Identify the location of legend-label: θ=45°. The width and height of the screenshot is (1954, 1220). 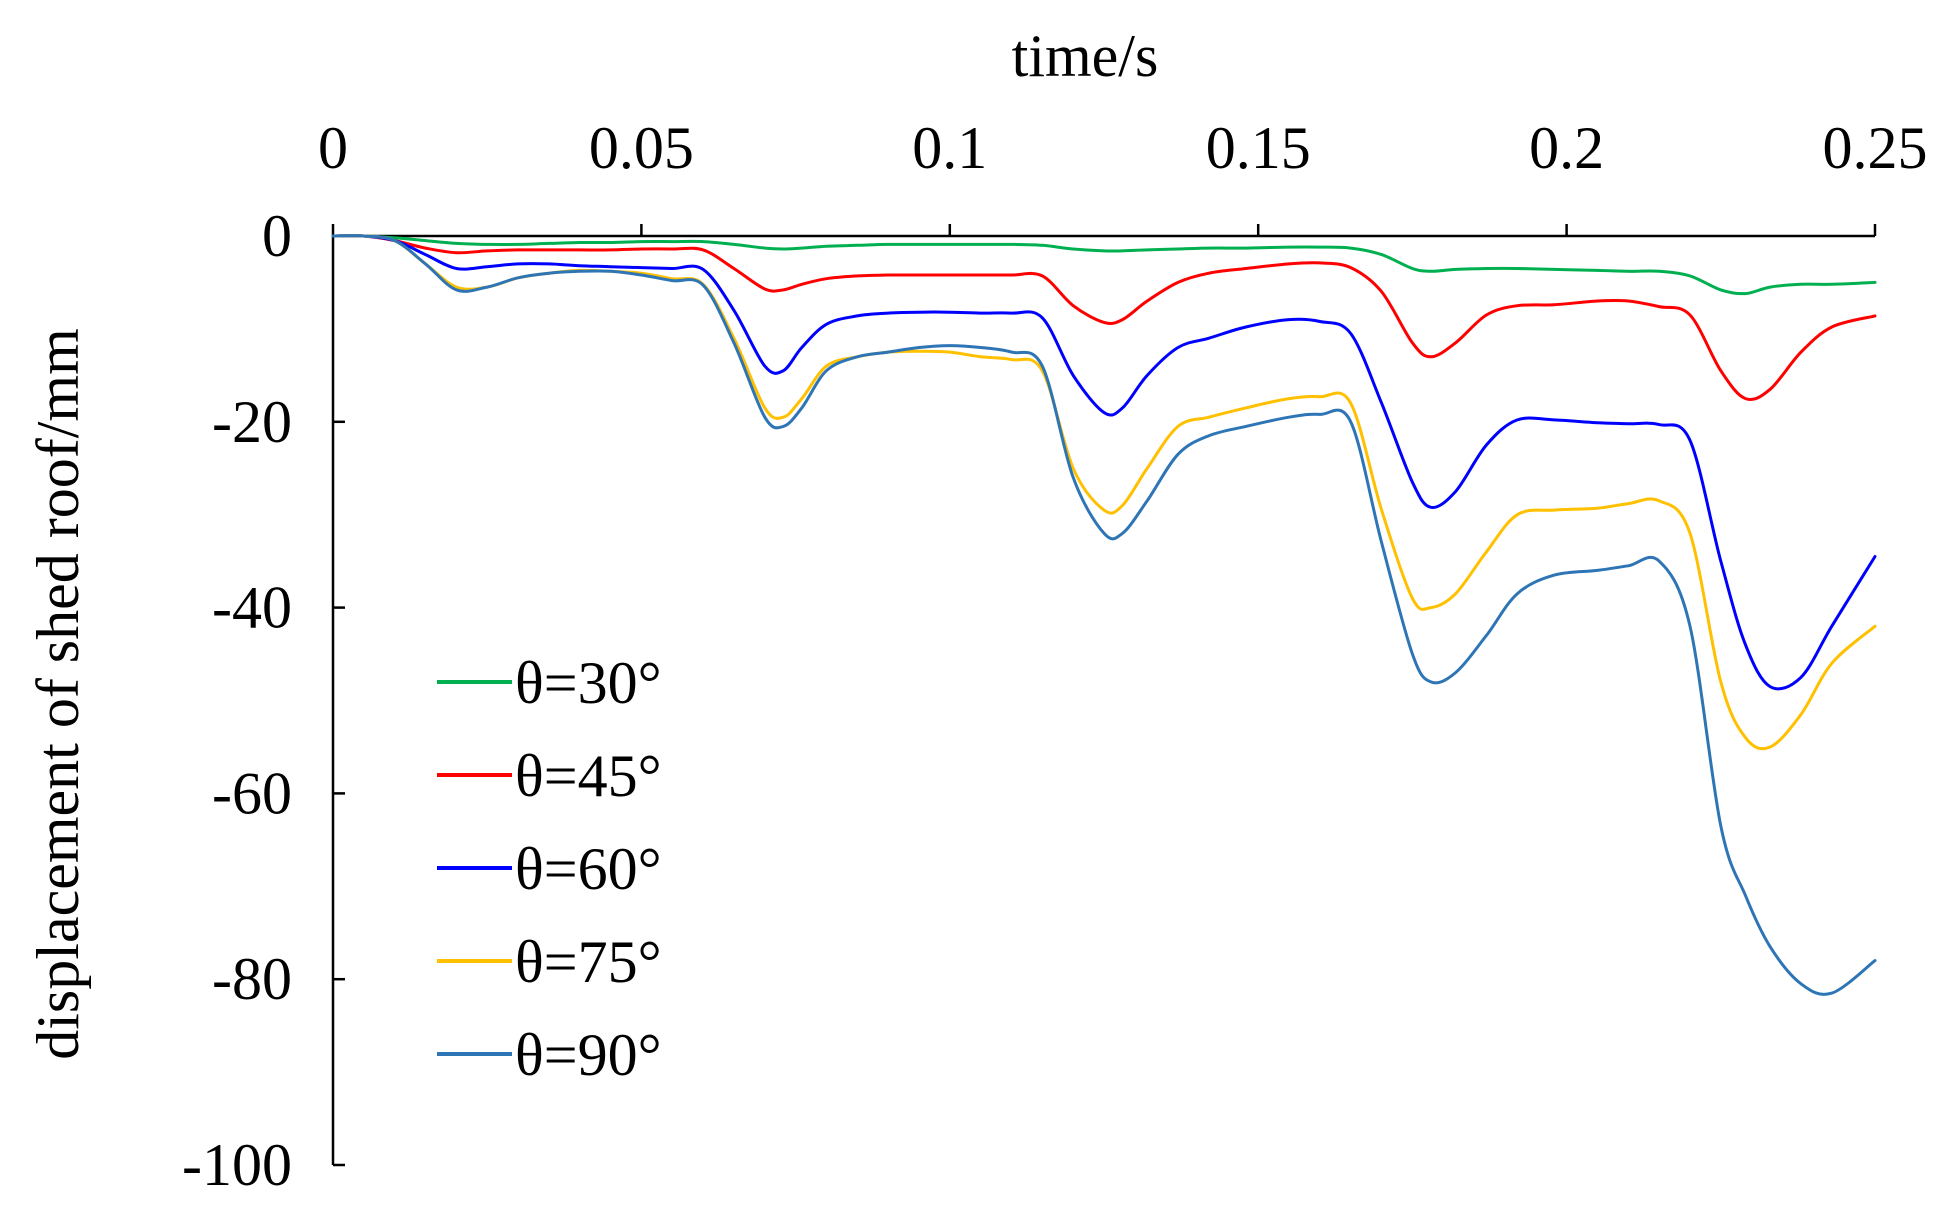
(588, 776).